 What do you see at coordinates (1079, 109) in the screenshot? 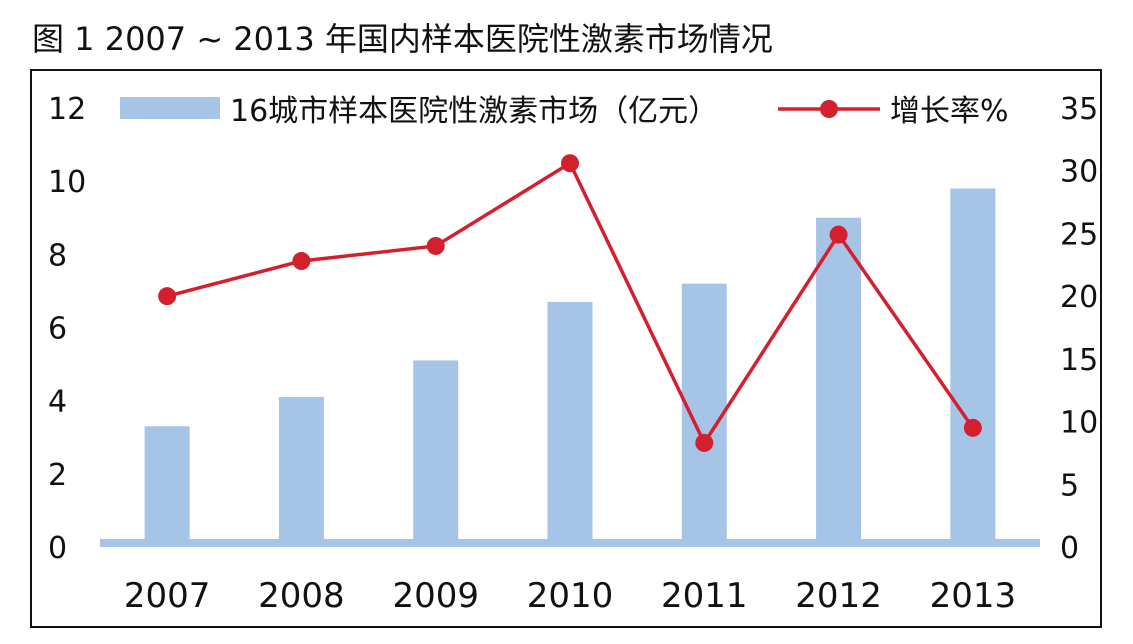
I see `right-tick-label: 35` at bounding box center [1079, 109].